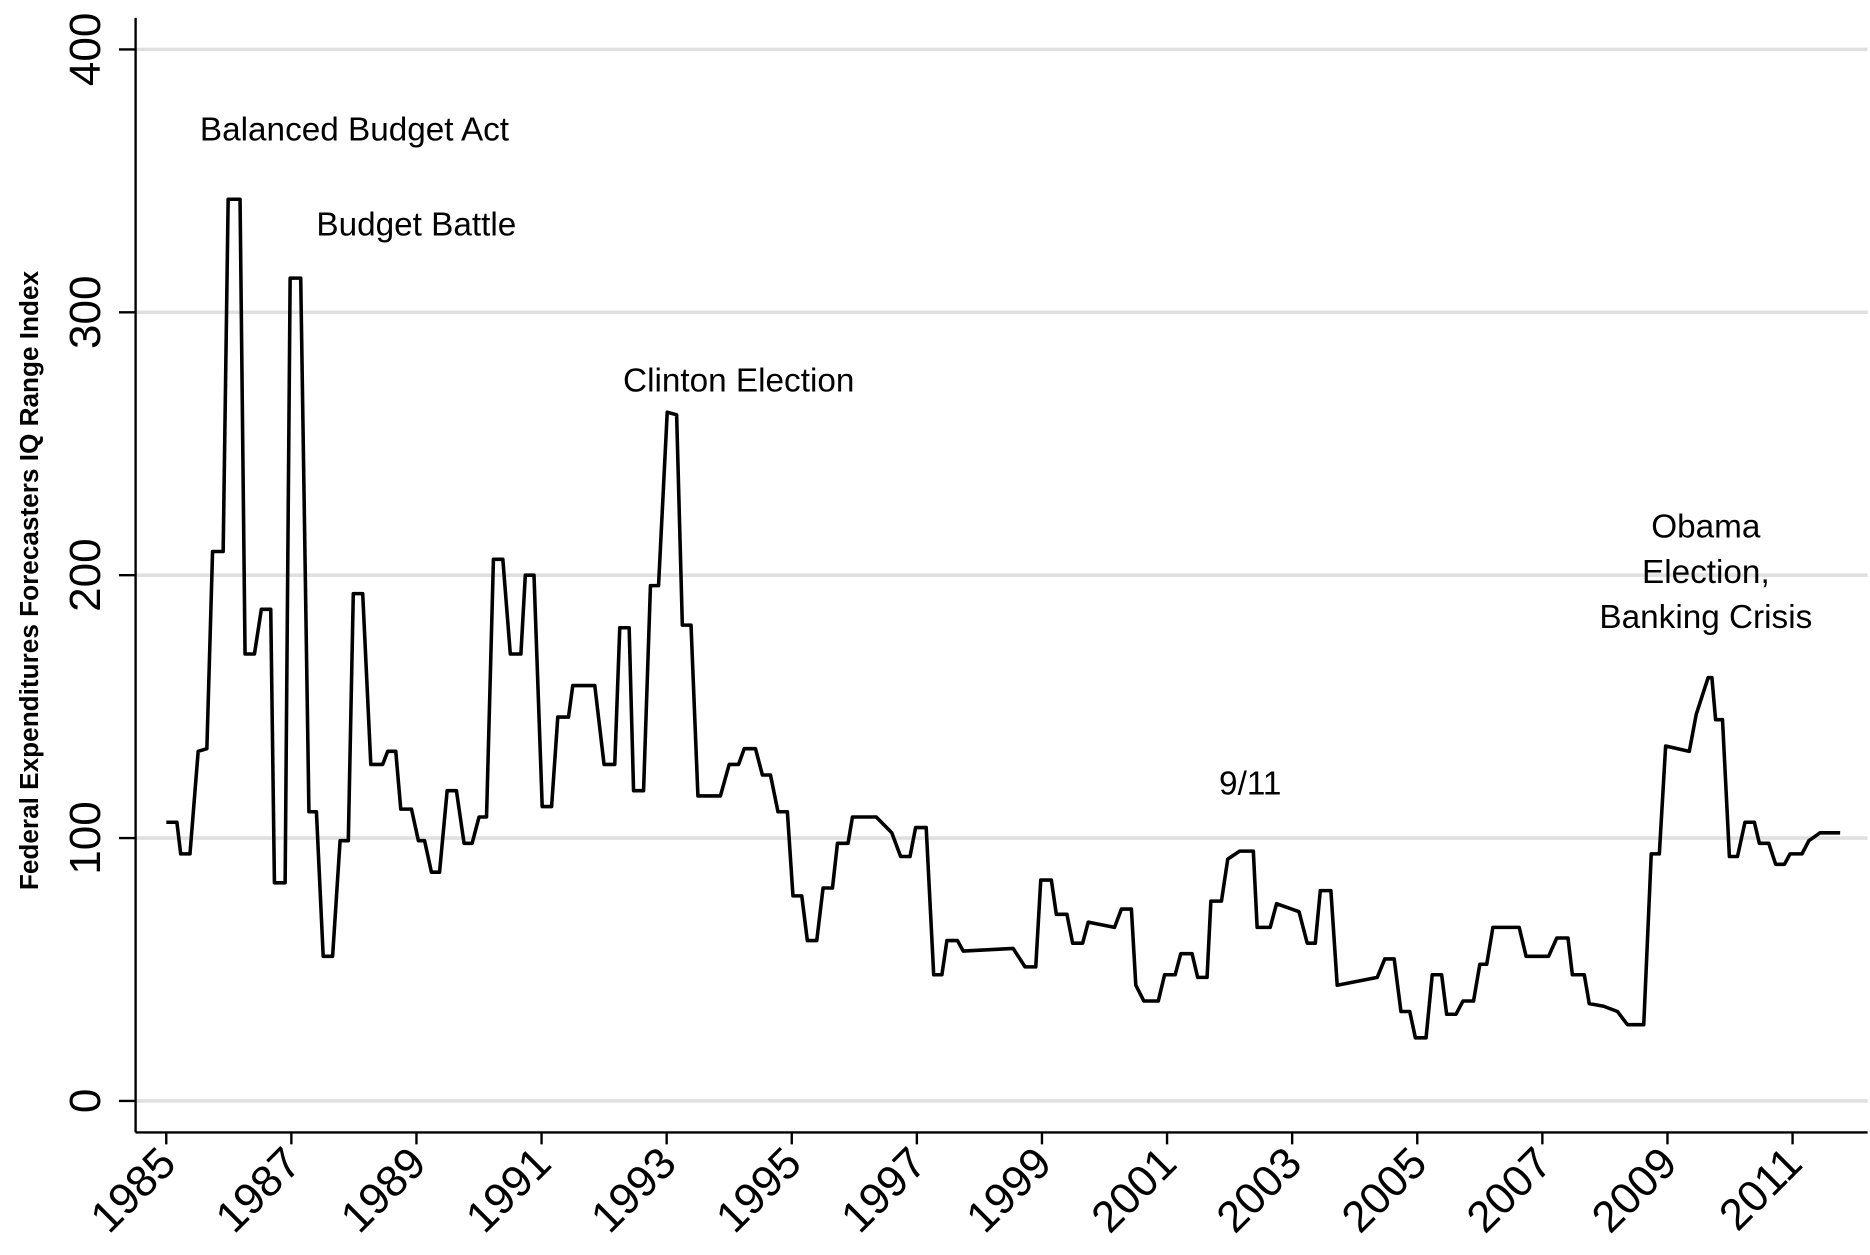 This screenshot has width=1870, height=1255. Describe the element at coordinates (1509, 1190) in the screenshot. I see `x-tick-label: 2007` at that location.